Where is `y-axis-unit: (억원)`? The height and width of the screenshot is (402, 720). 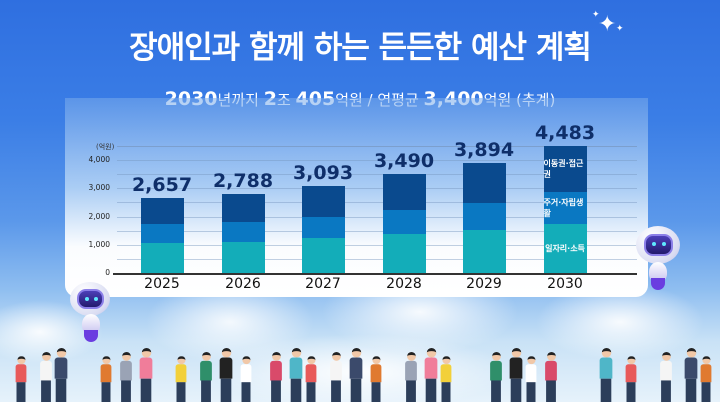
y-axis-unit: (억원) is located at coordinates (105, 147).